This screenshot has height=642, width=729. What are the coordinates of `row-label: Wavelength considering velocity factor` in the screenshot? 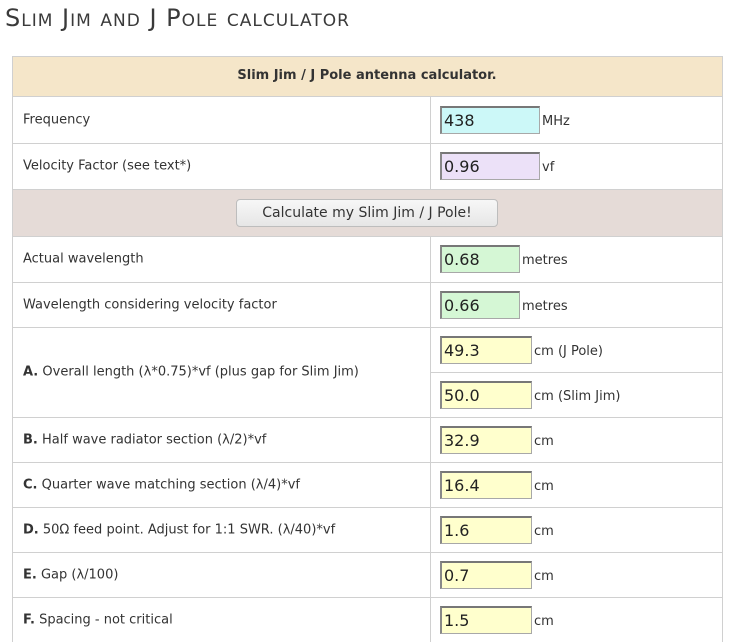 It's located at (150, 304).